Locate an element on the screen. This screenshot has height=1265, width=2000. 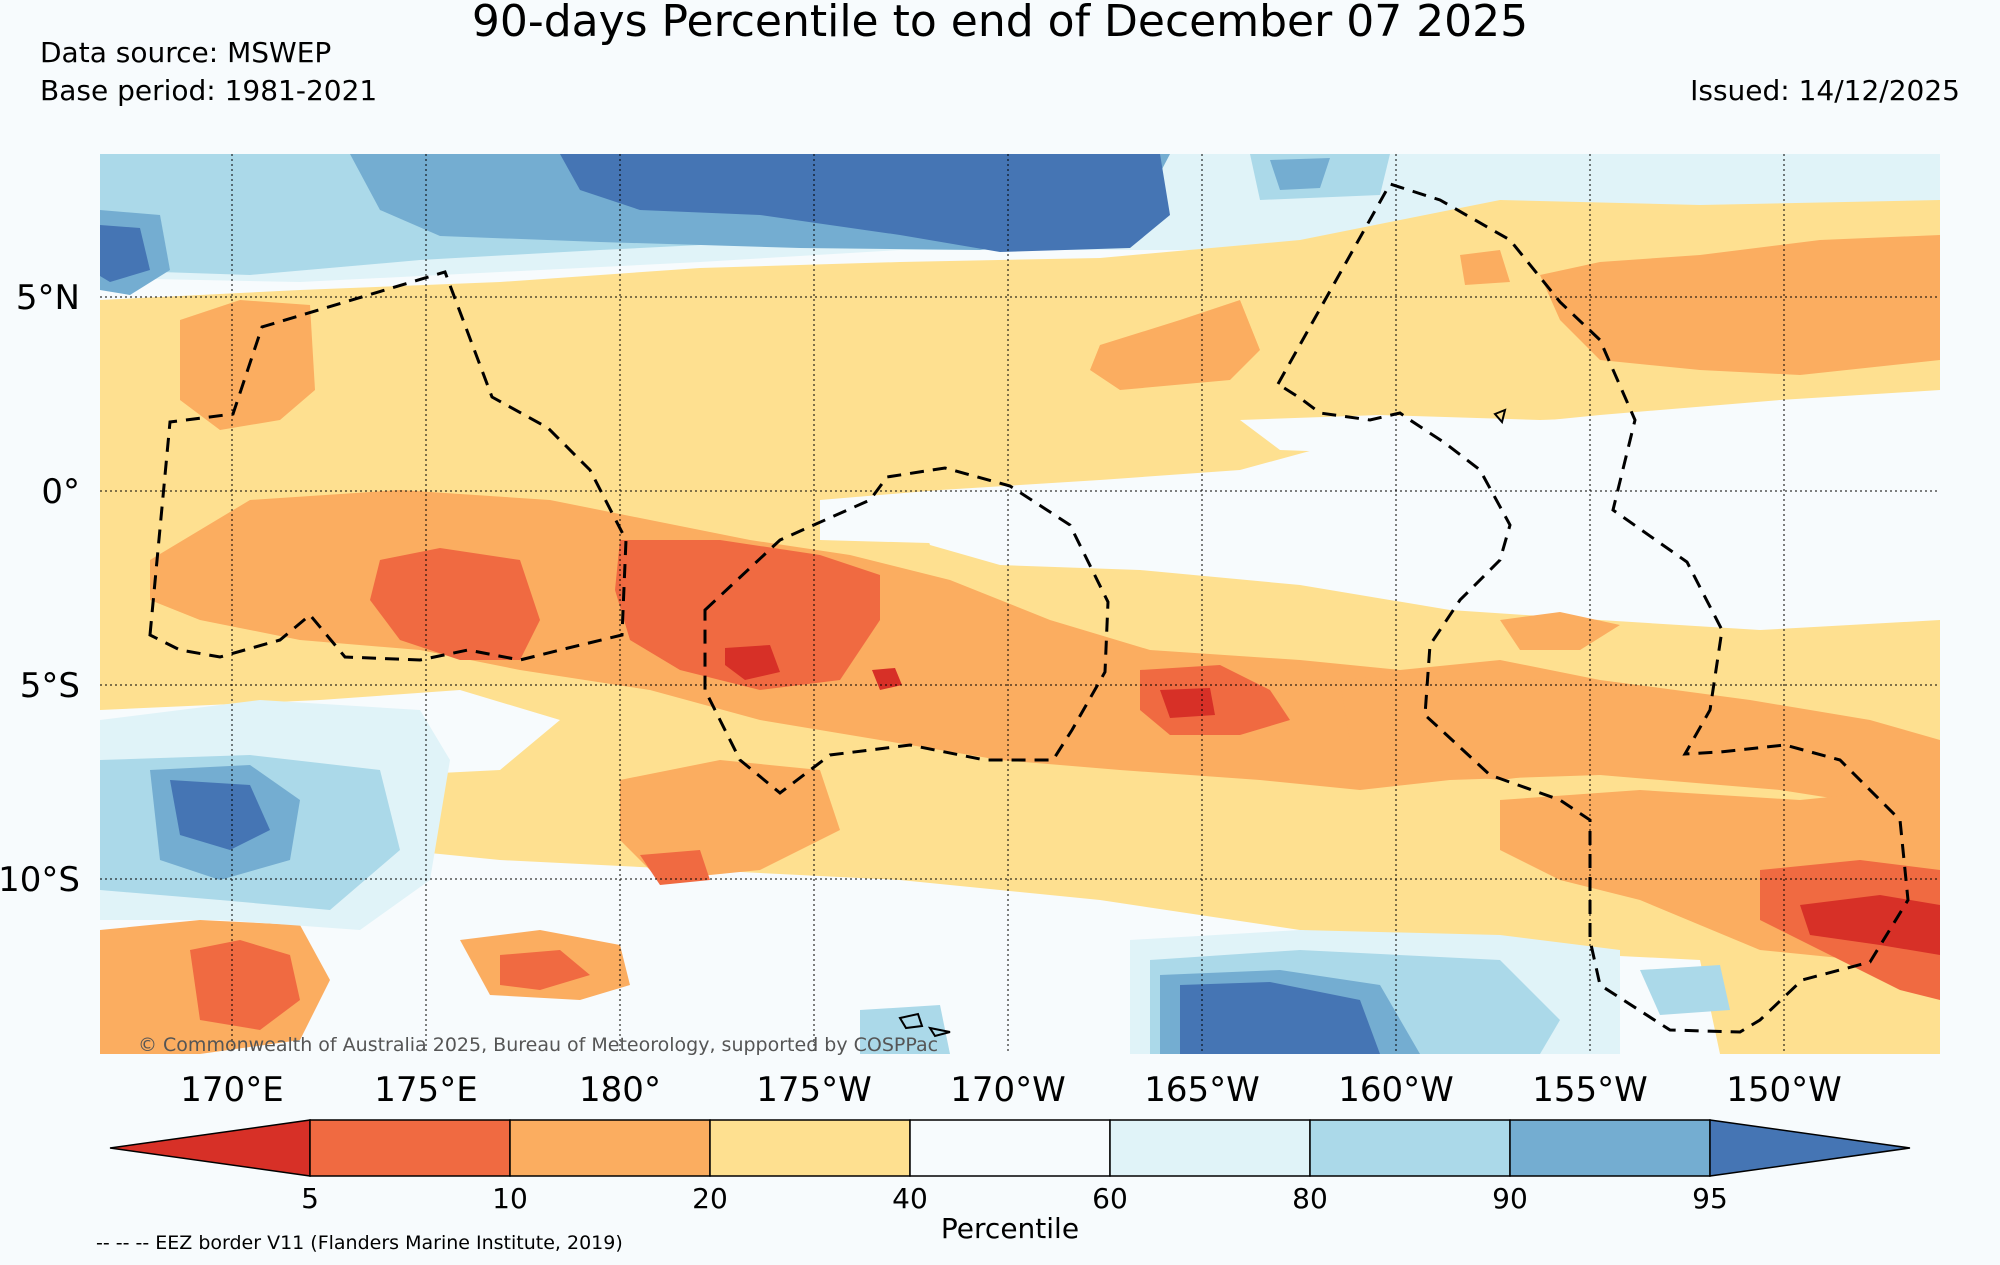
lon-label: 150°W is located at coordinates (1784, 1090).